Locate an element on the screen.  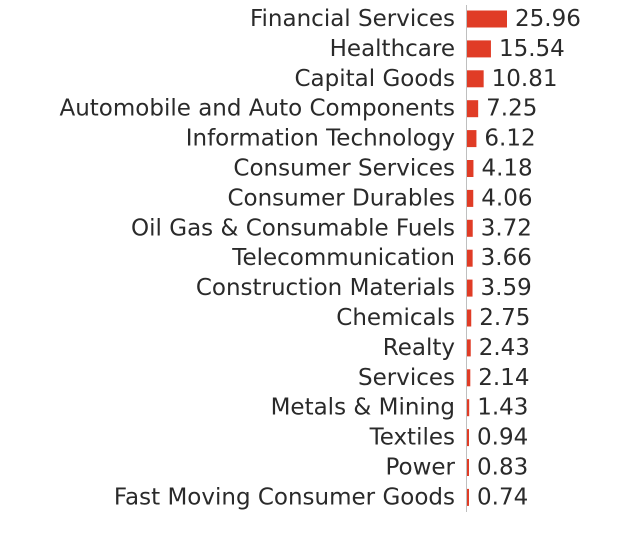
value-label: 2.14 is located at coordinates (503, 378).